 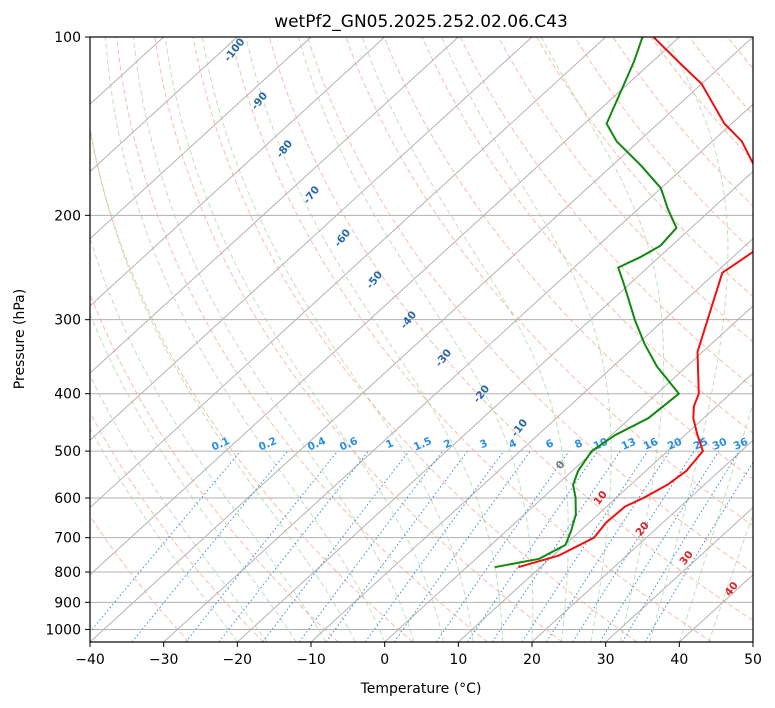 What do you see at coordinates (448, 444) in the screenshot?
I see `mixing-ratio-label: 2` at bounding box center [448, 444].